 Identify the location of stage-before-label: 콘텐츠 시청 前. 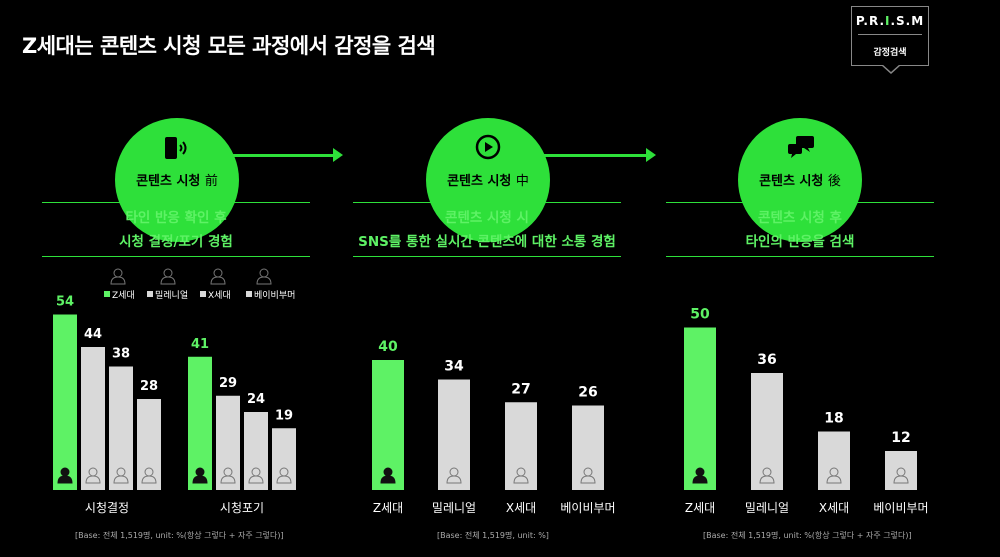
(177, 181).